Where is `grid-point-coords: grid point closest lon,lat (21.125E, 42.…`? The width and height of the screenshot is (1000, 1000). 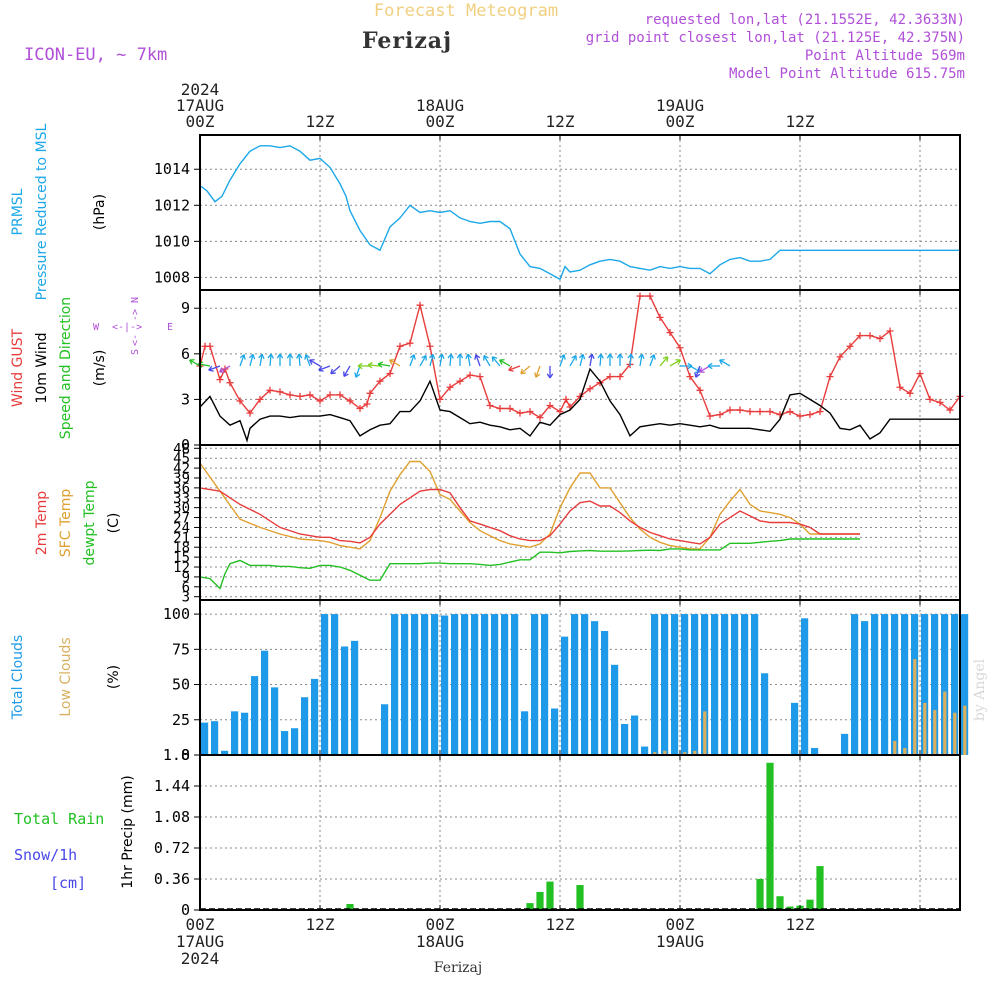 grid-point-coords: grid point closest lon,lat (21.125E, 42.… is located at coordinates (775, 38).